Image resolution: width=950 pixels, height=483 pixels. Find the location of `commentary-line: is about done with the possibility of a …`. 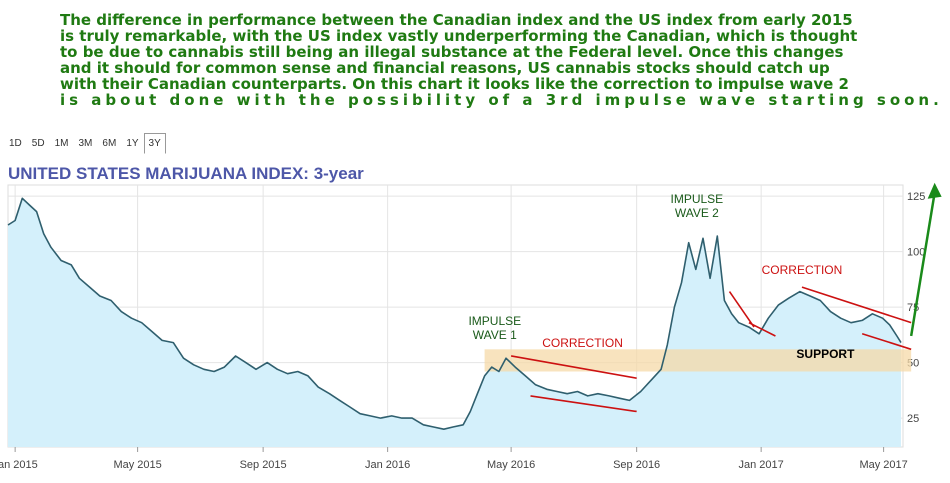

commentary-line: is about done with the possibility of a … is located at coordinates (501, 100).